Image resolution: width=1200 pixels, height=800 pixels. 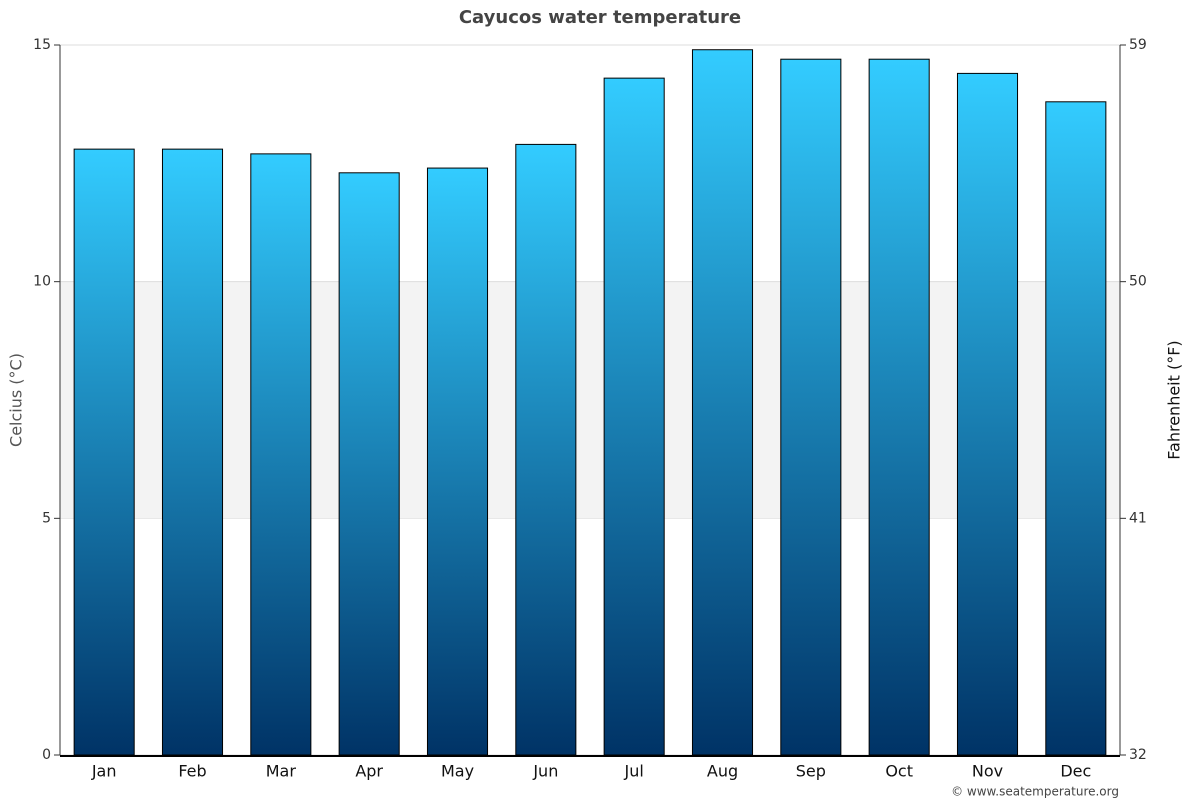 I want to click on y-tick-label: 0, so click(x=46, y=755).